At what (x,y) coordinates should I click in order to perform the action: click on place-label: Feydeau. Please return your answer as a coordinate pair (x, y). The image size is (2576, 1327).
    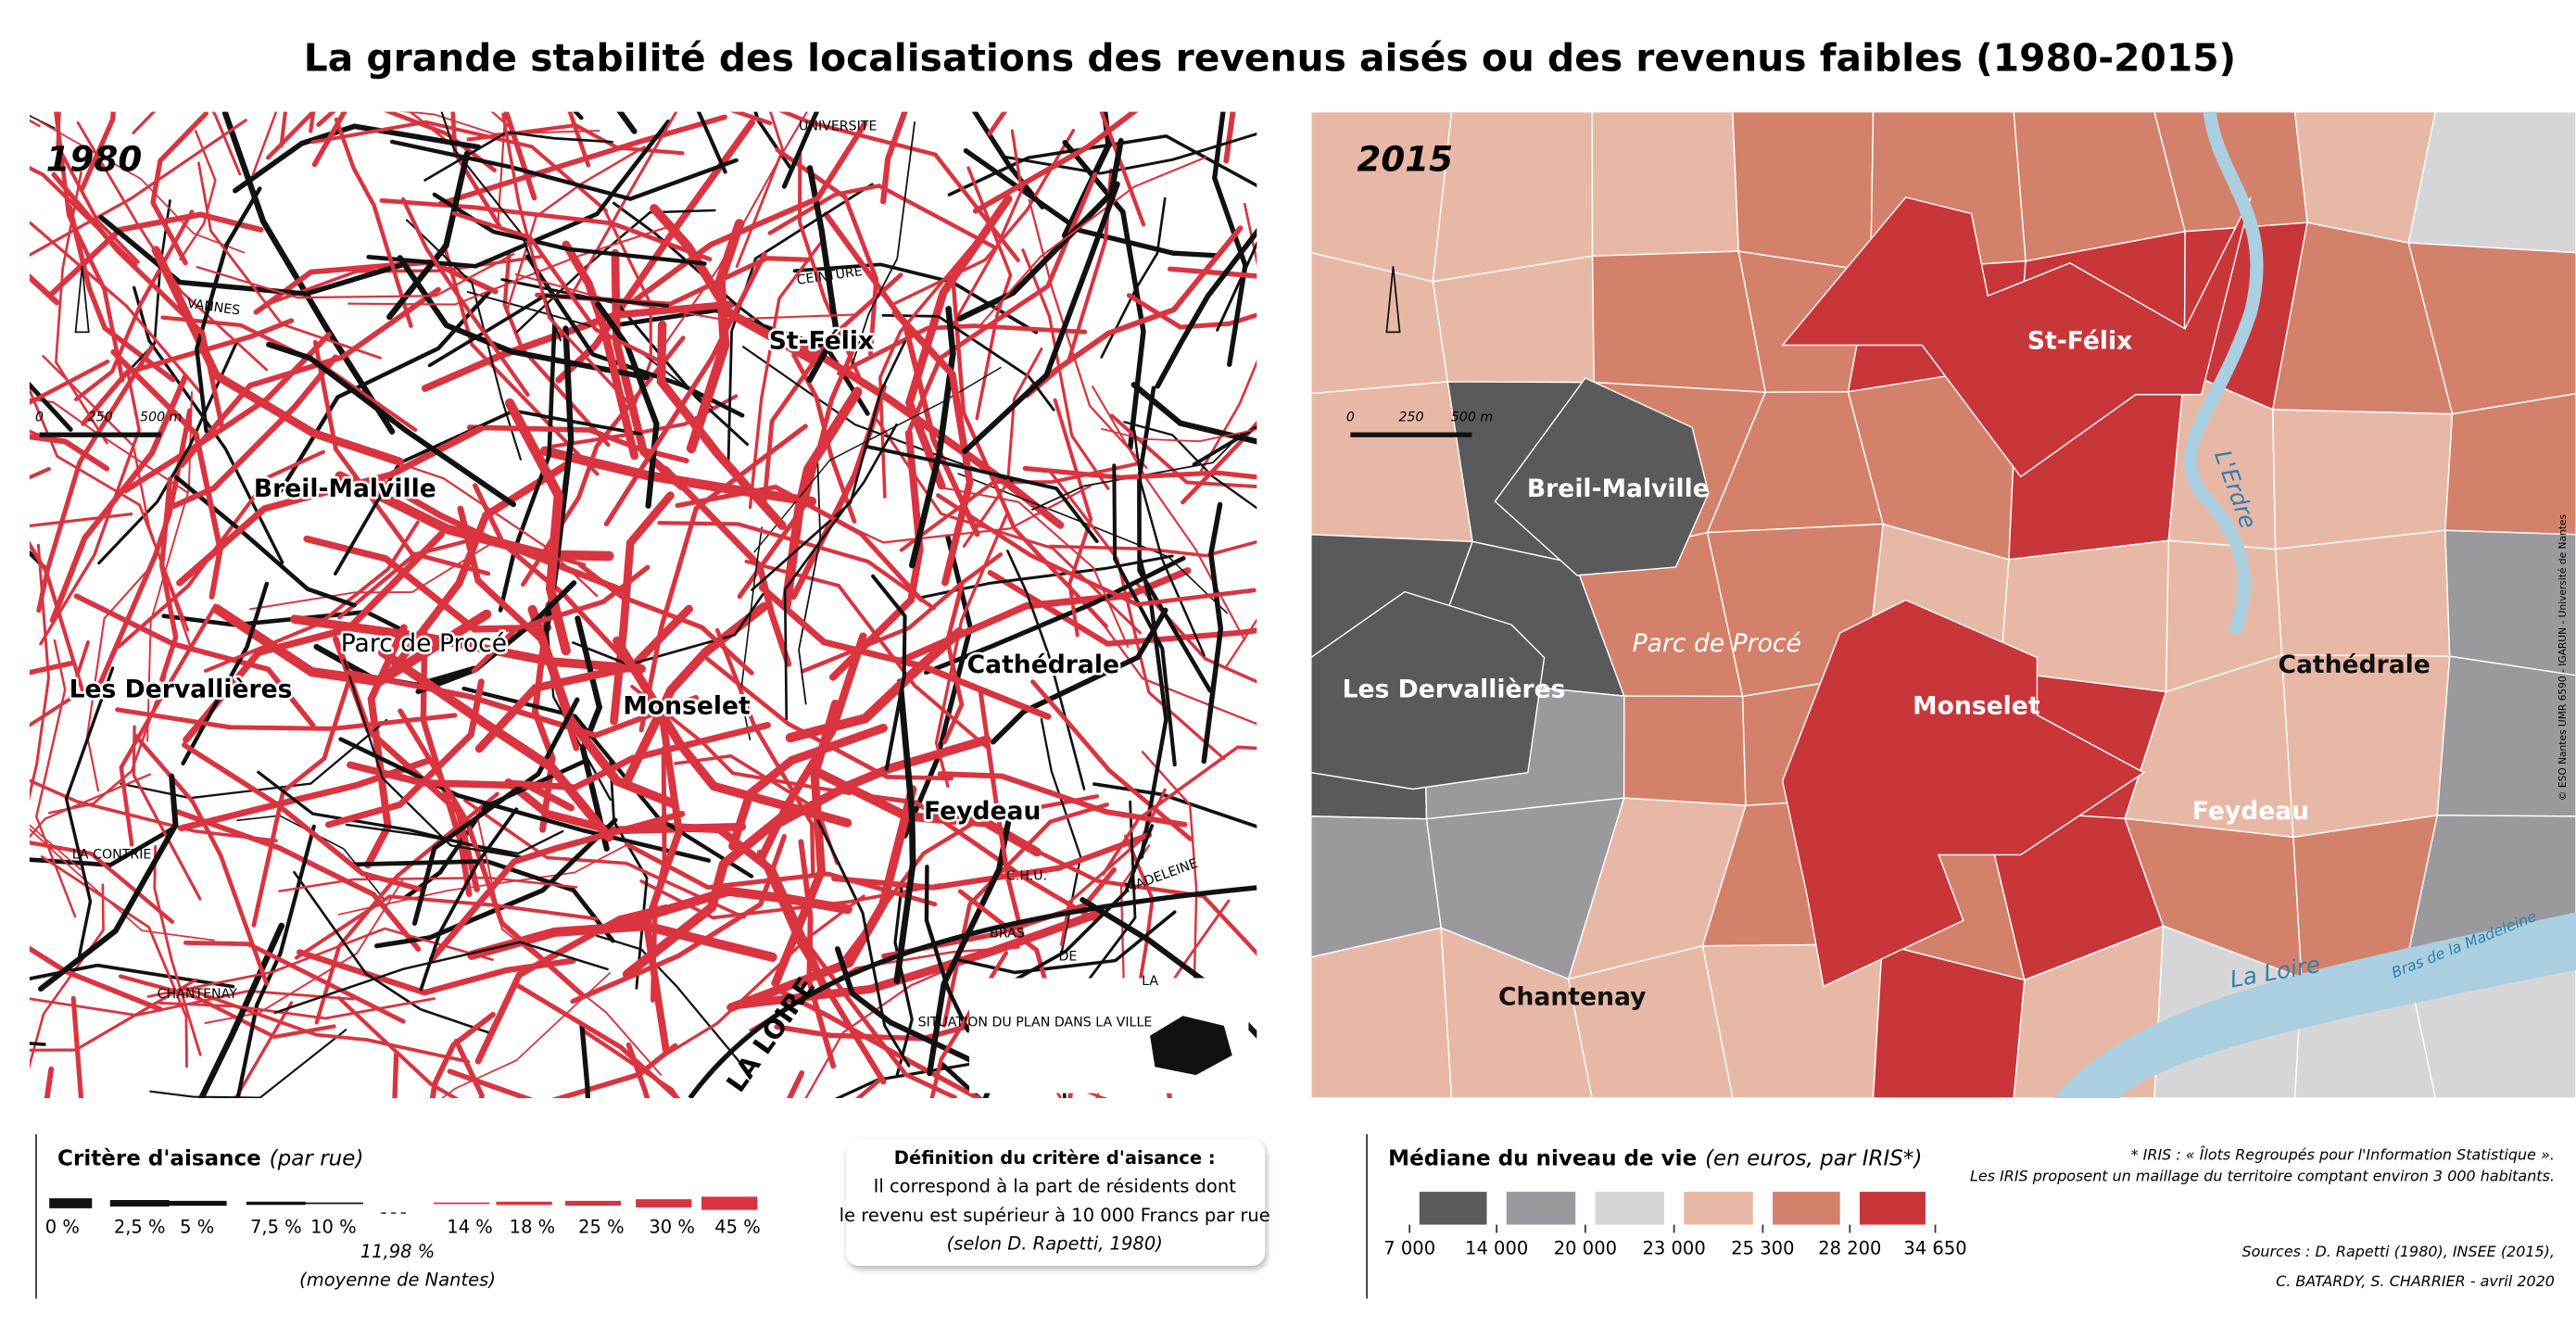
    Looking at the image, I should click on (2250, 811).